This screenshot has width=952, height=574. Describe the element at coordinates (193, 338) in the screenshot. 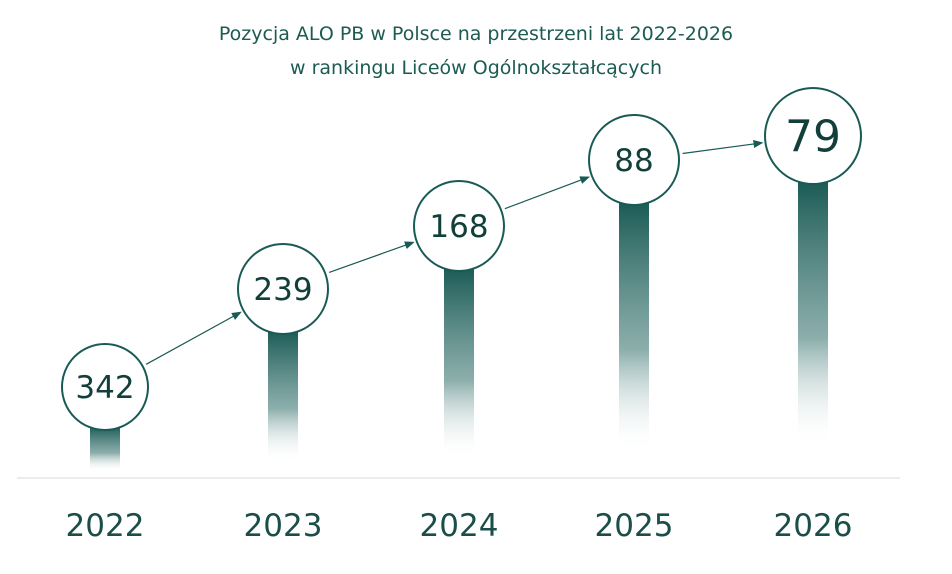

I see `trend-arrow-2022-2023` at that location.